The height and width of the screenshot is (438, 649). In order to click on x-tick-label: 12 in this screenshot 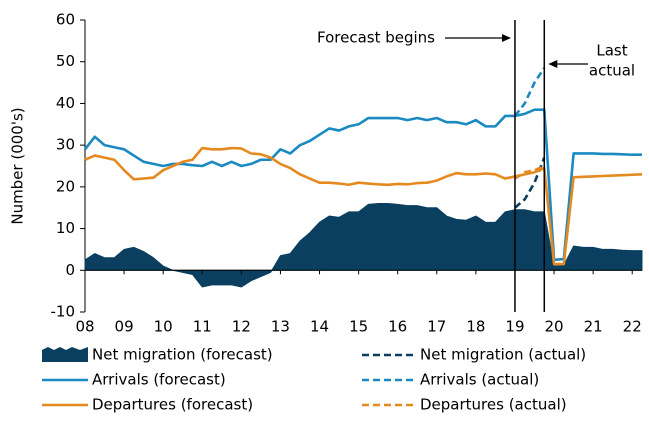, I will do `click(241, 327)`.